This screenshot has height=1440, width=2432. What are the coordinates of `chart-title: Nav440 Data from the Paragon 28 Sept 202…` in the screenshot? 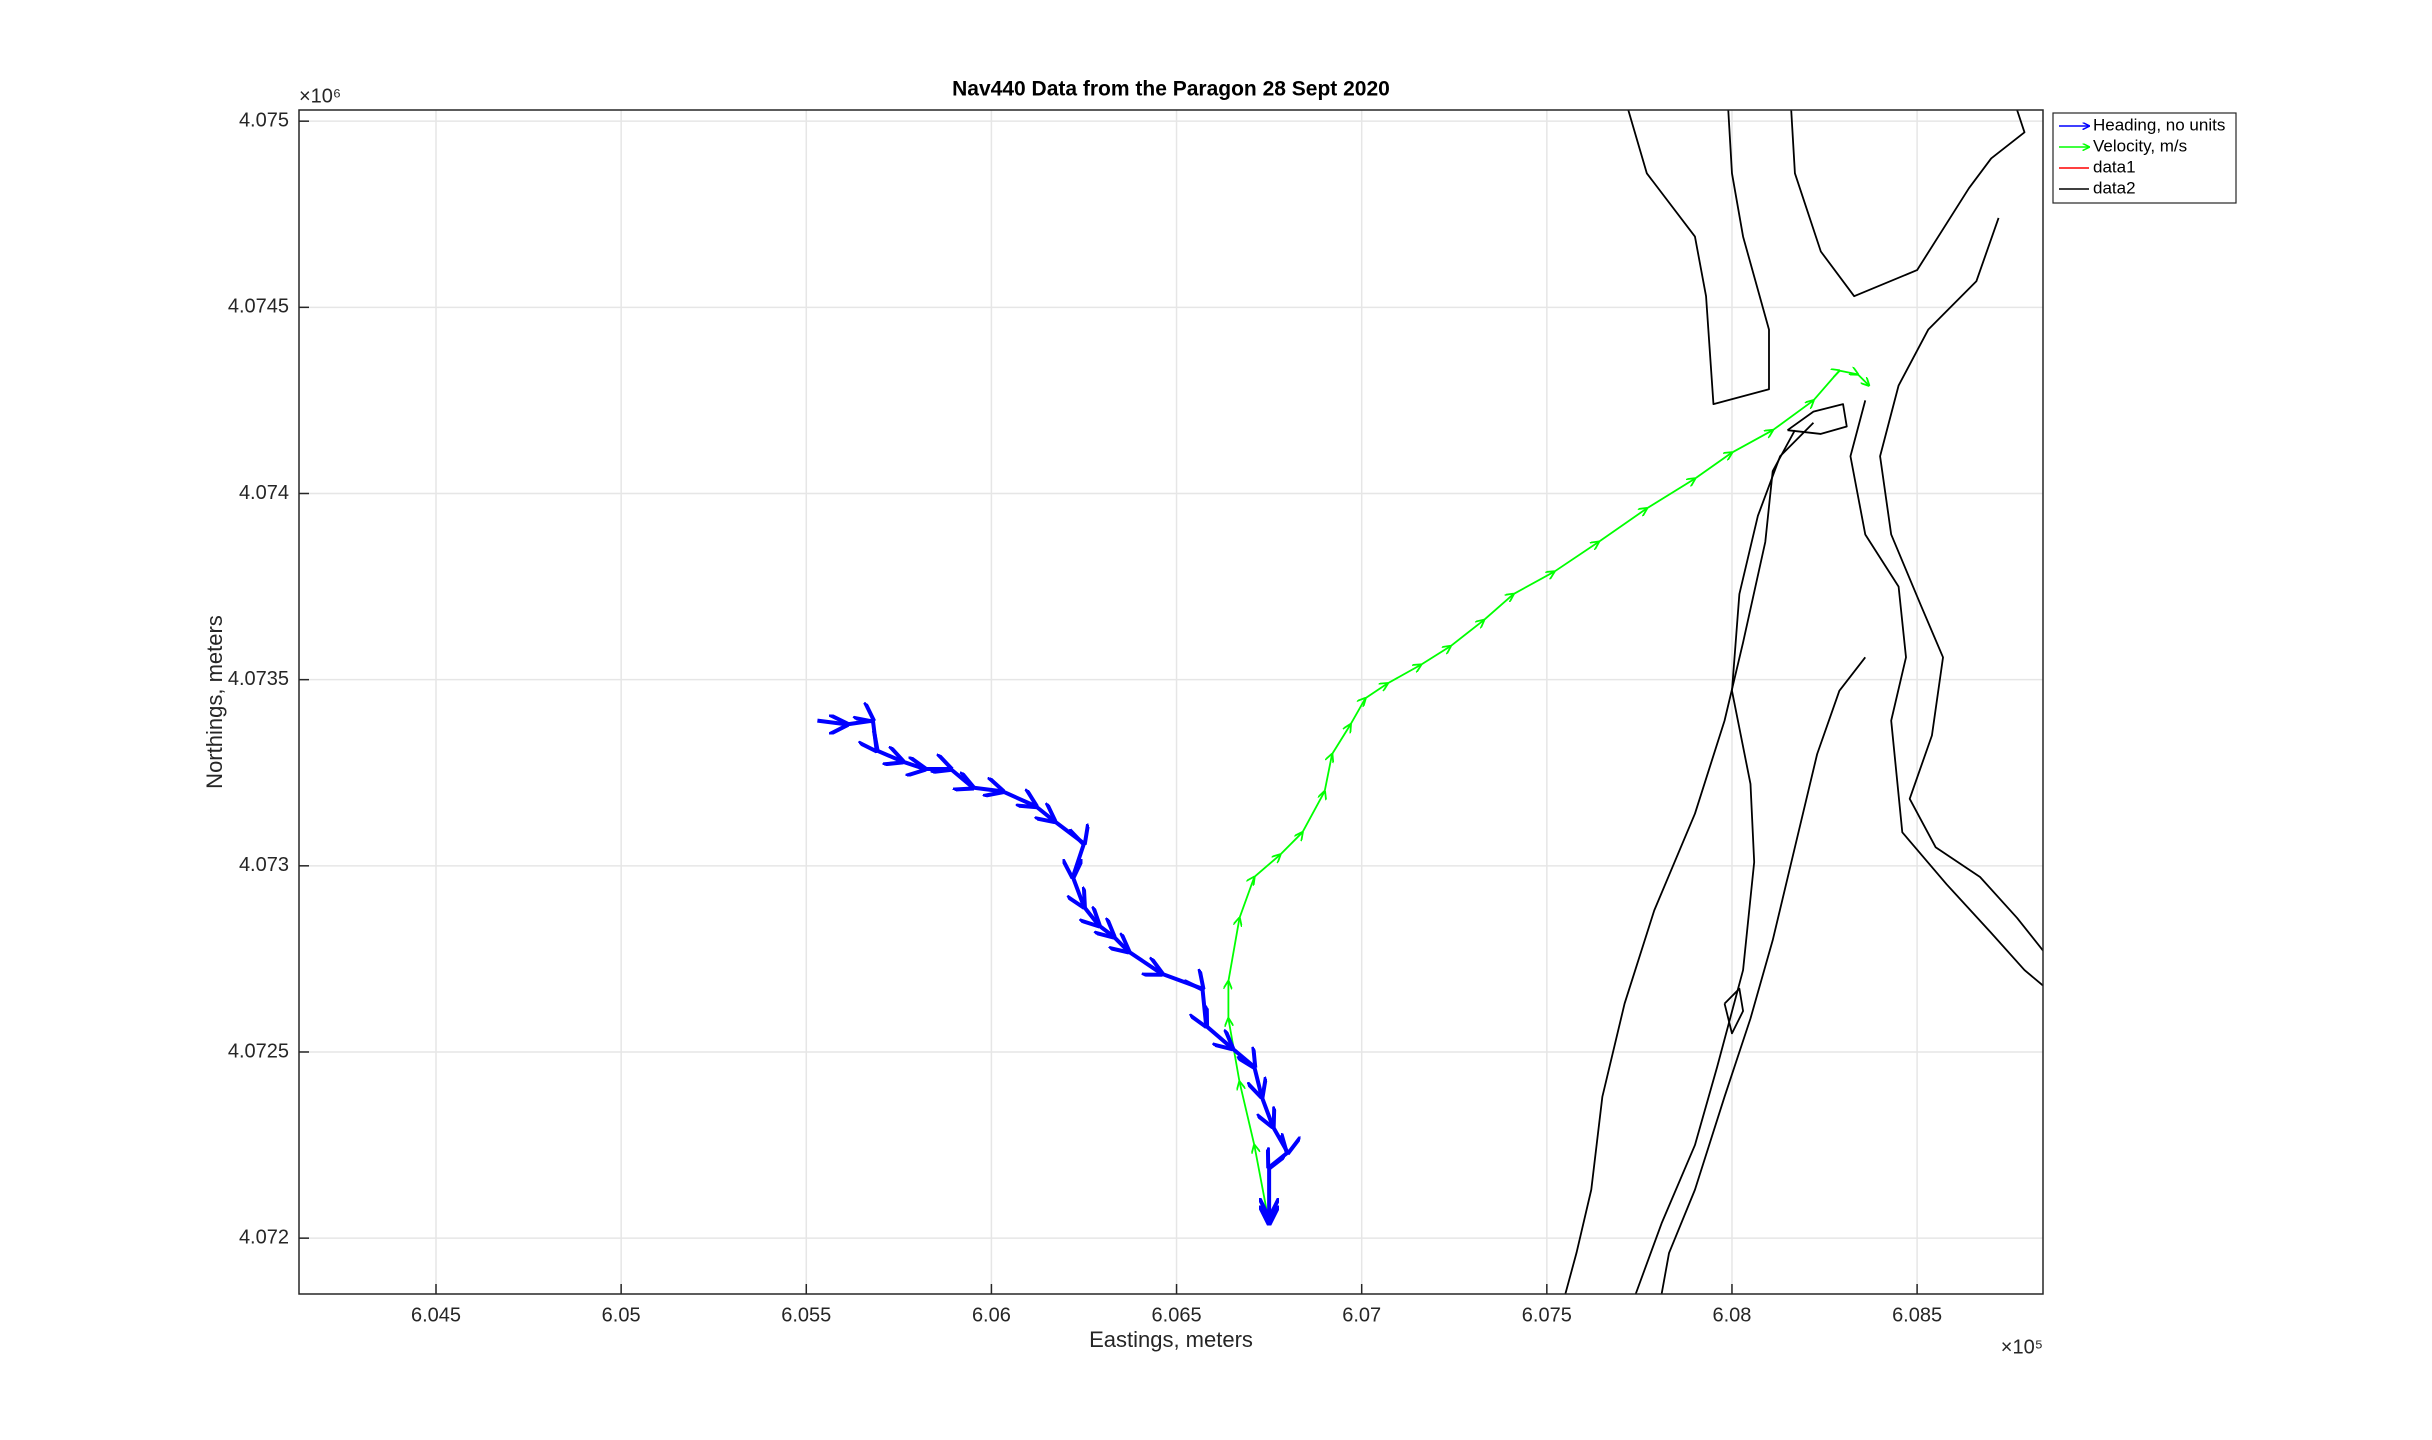 It's located at (1171, 89).